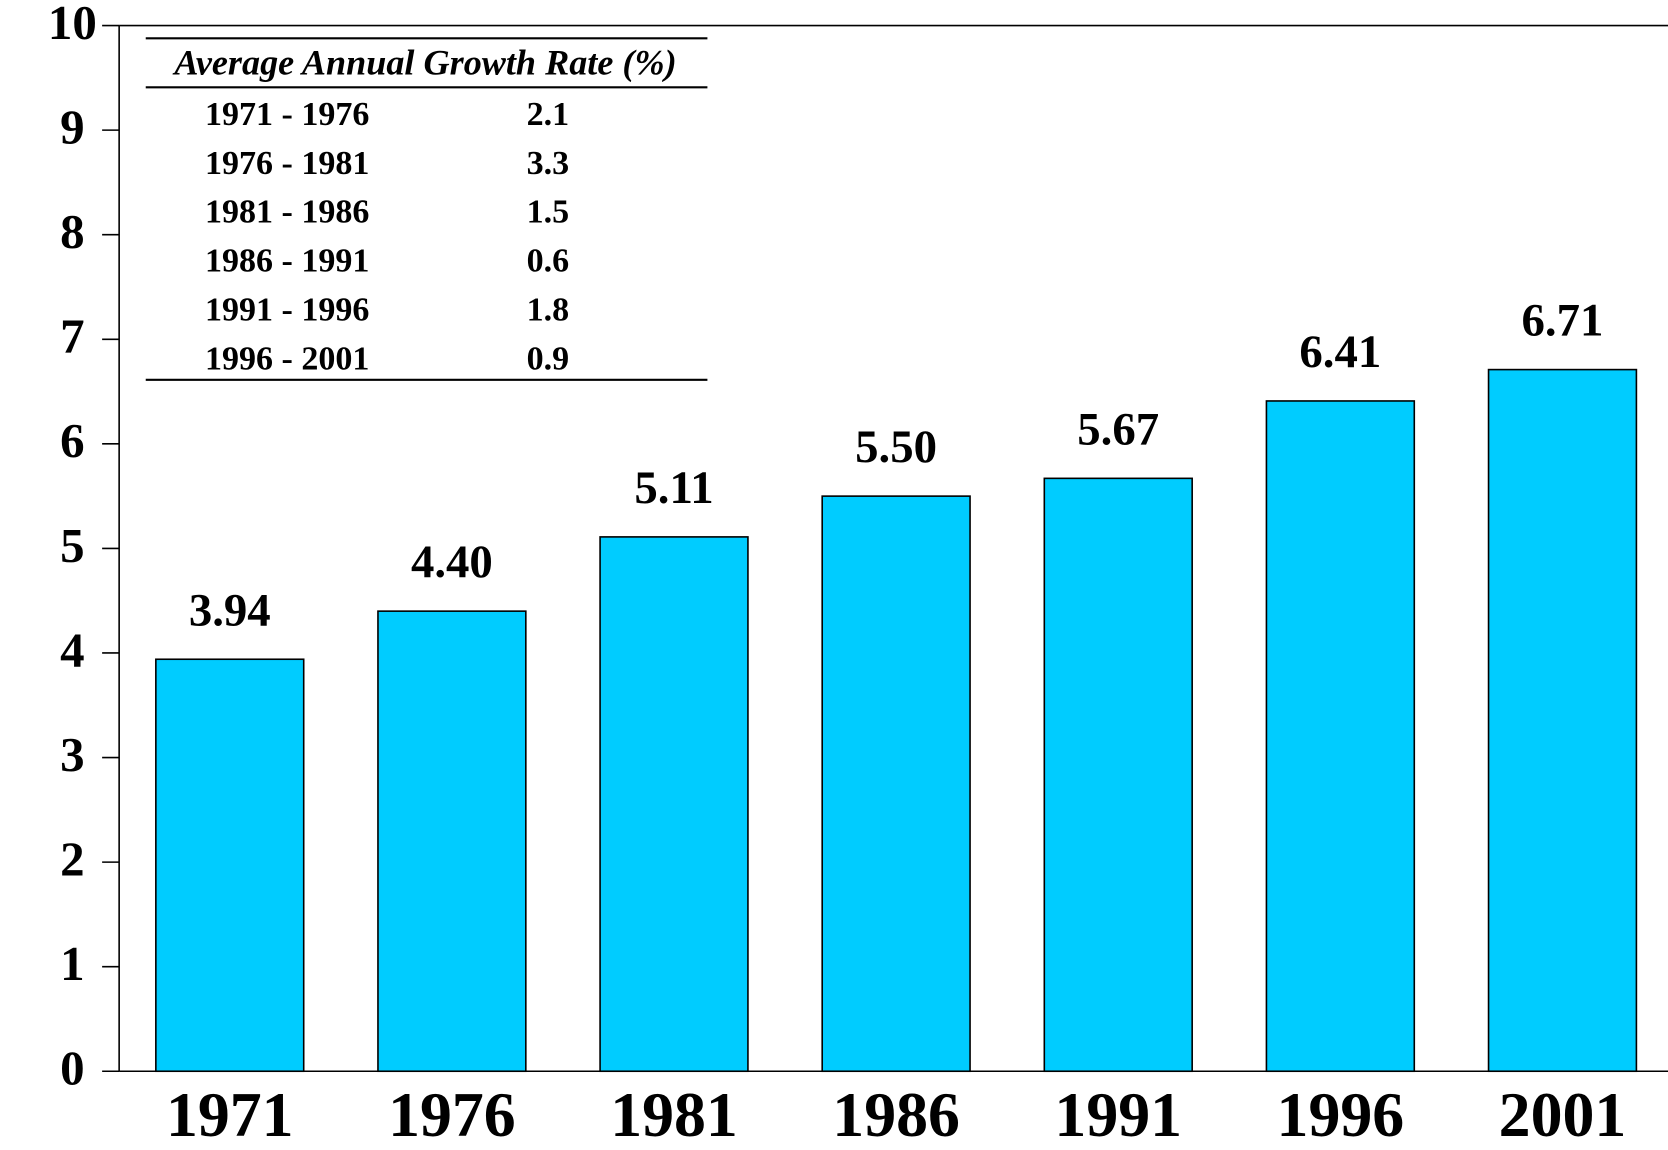 This screenshot has width=1668, height=1150. Describe the element at coordinates (287, 310) in the screenshot. I see `table-period: 1991 - 1996` at that location.